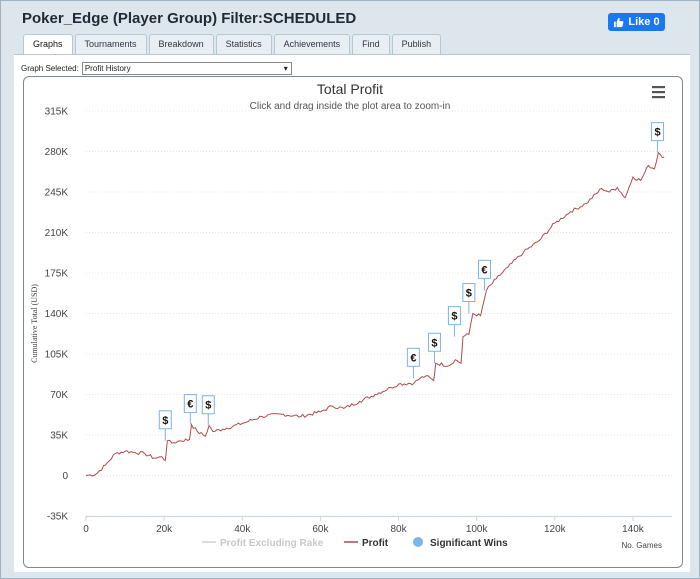 This screenshot has height=579, width=700. I want to click on y-tick-label: 210K, so click(57, 233).